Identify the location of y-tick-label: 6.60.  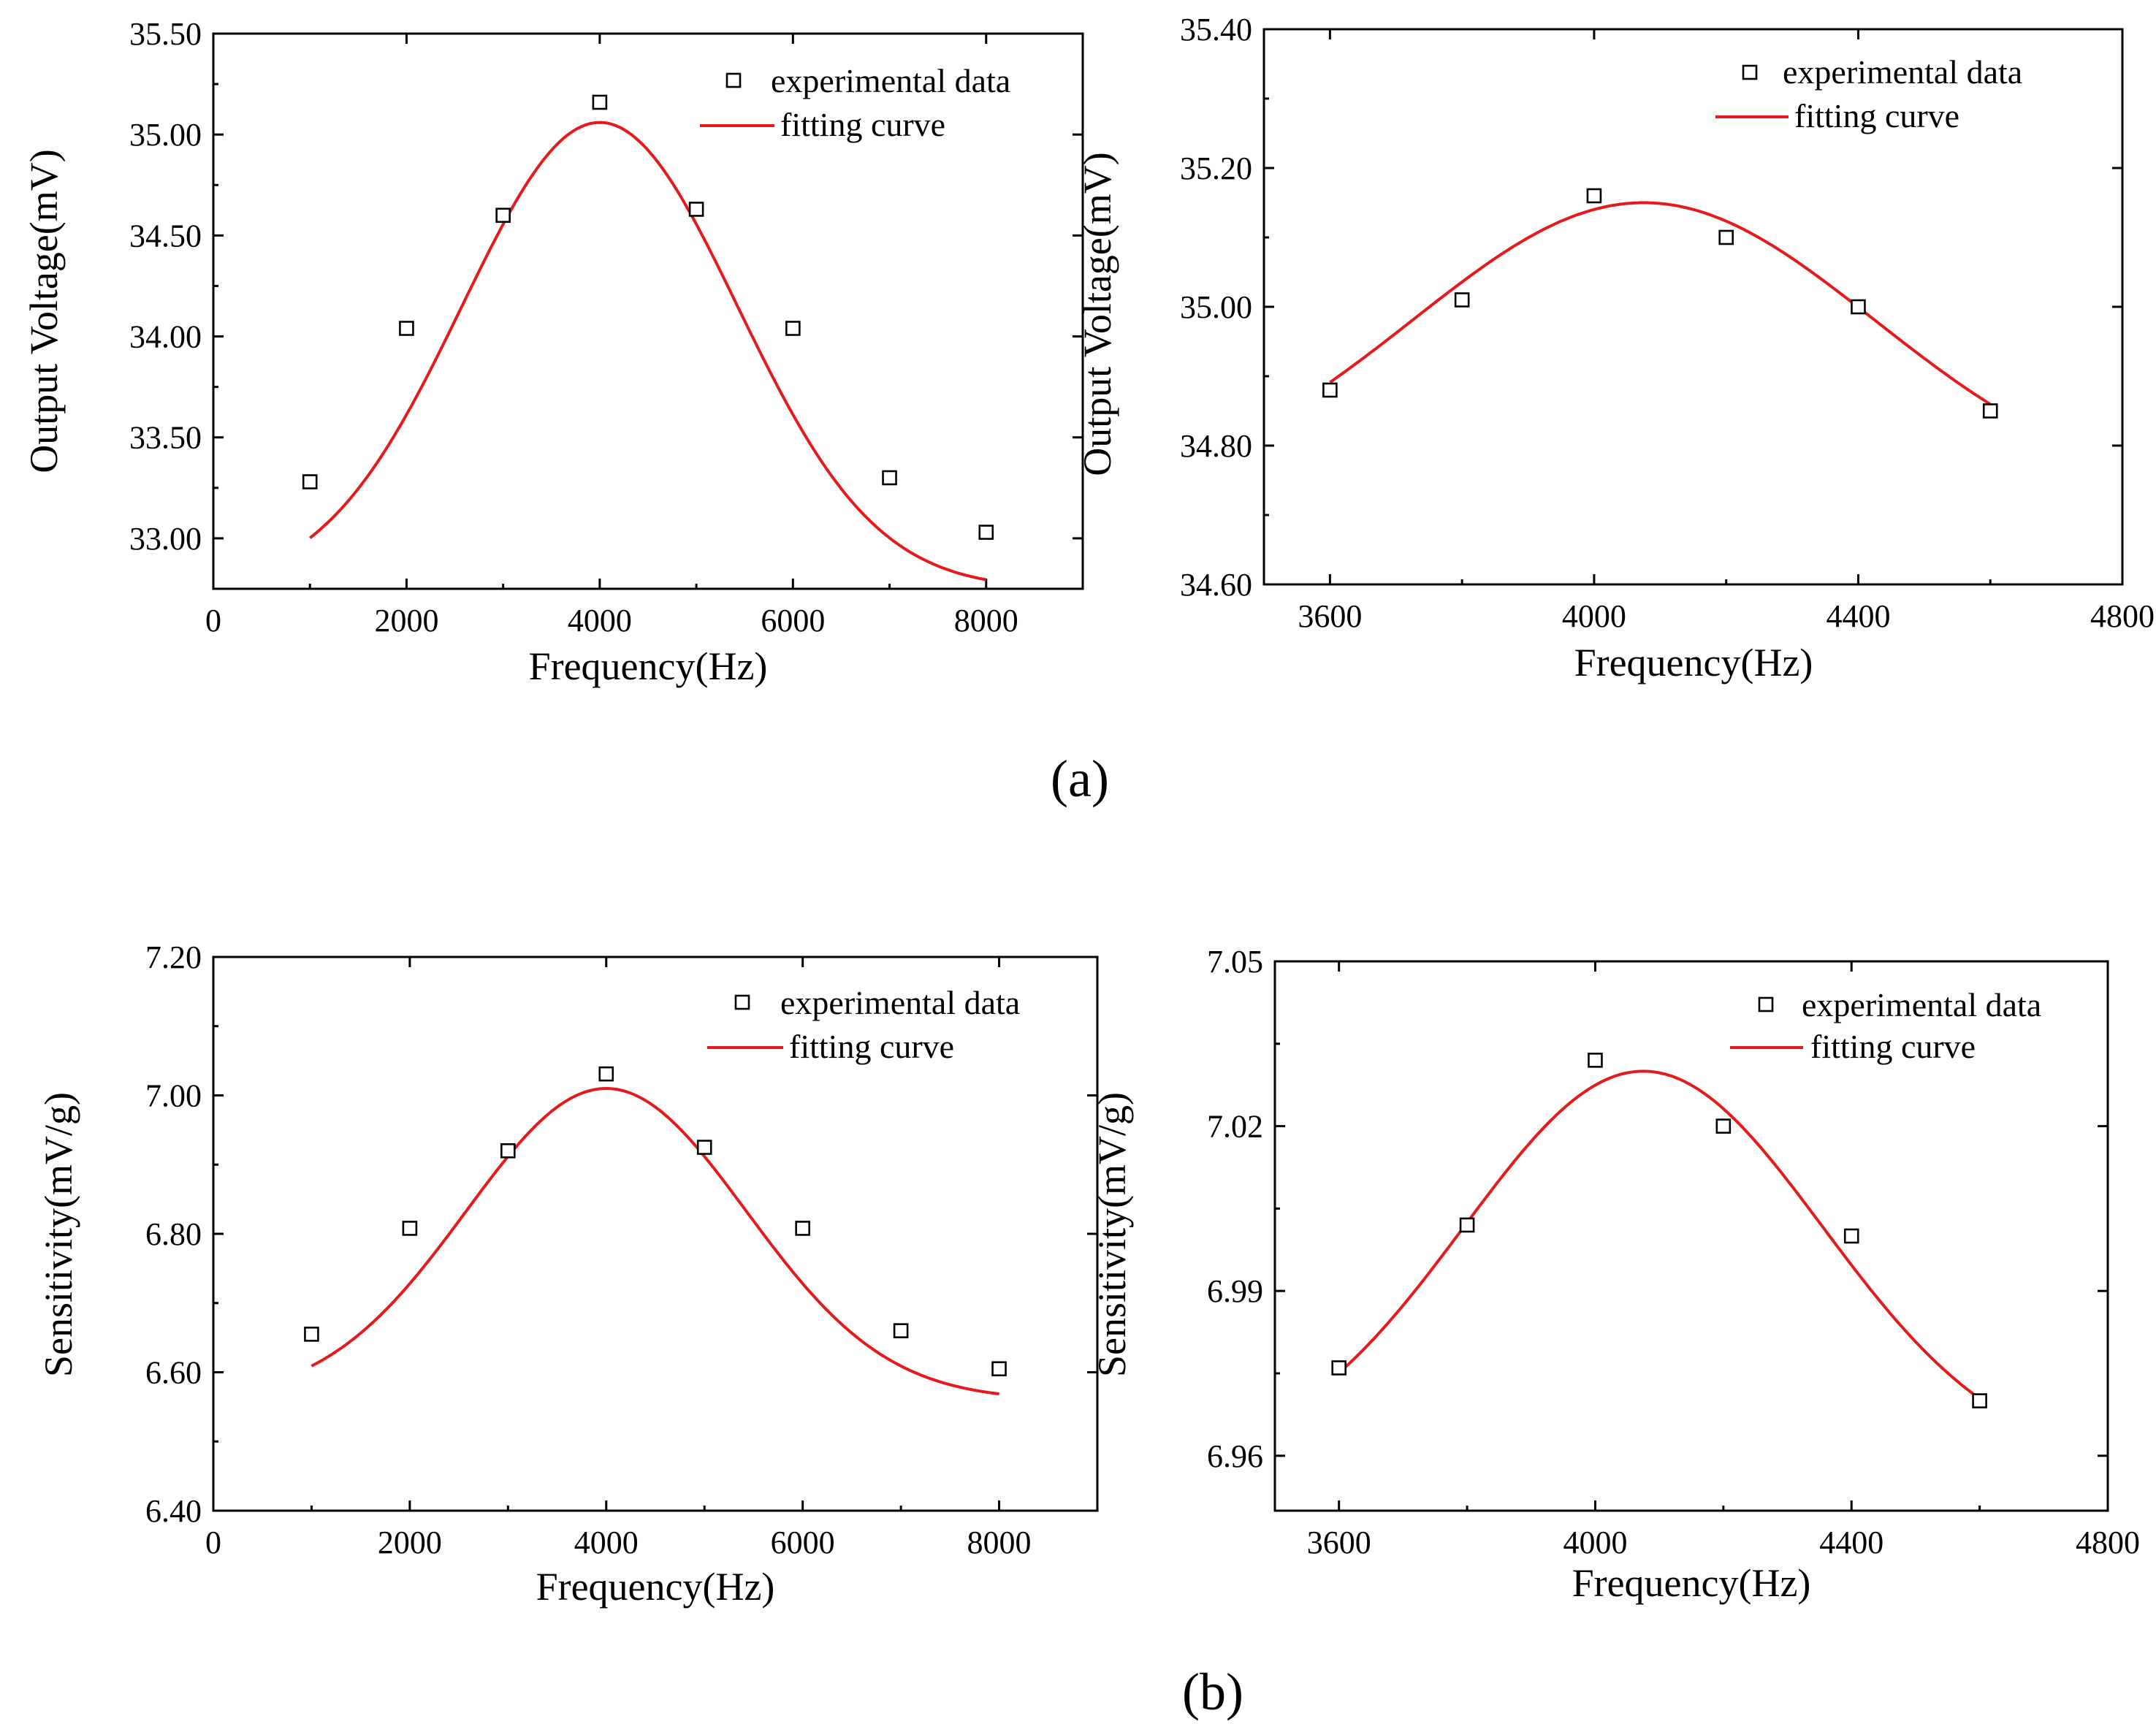
(173, 1373).